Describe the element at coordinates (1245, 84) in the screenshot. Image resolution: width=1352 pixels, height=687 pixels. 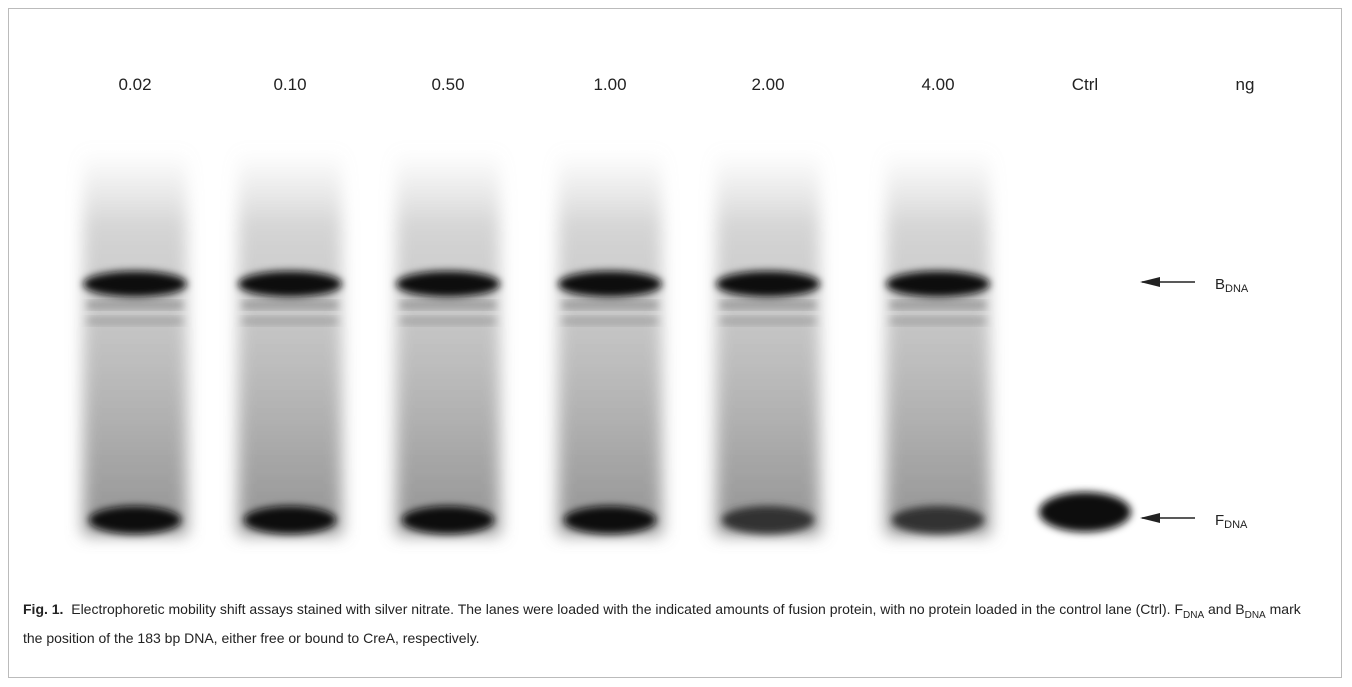
I see `unit-label: ng` at that location.